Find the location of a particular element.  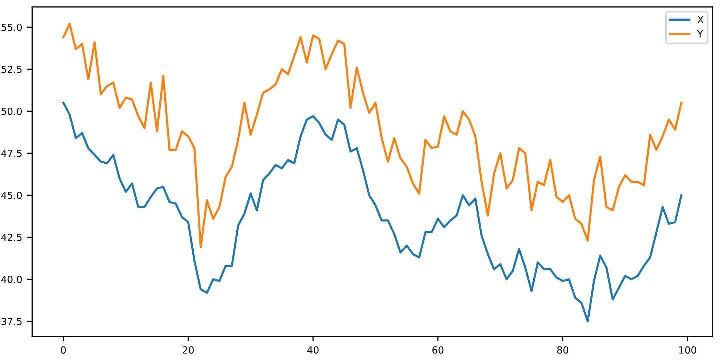

x-tick-label: 100 is located at coordinates (688, 350).